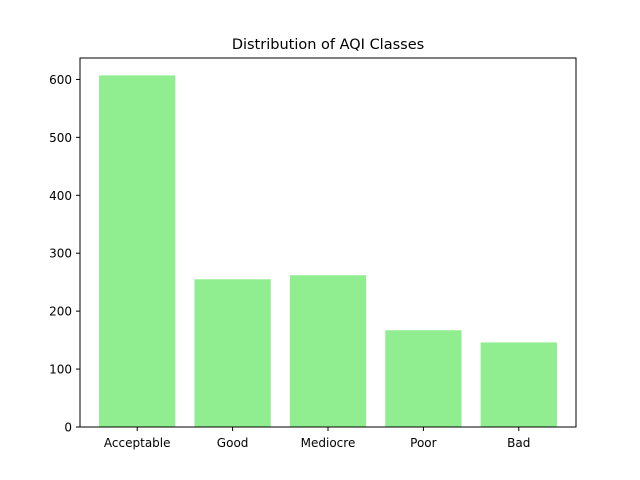 The height and width of the screenshot is (480, 640). I want to click on x-tick-label: Good, so click(233, 443).